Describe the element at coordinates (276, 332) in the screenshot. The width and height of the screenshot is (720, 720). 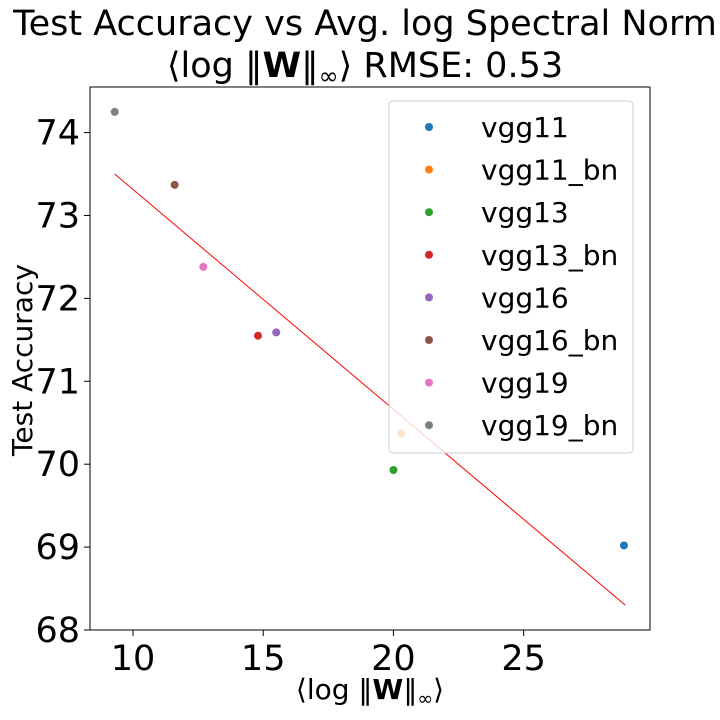
I see `data-point-vgg16` at that location.